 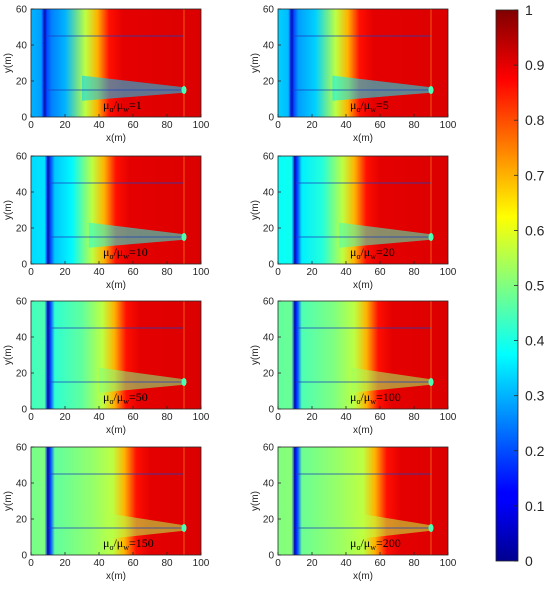 What do you see at coordinates (535, 506) in the screenshot?
I see `colorbar-tick-label: 0.1` at bounding box center [535, 506].